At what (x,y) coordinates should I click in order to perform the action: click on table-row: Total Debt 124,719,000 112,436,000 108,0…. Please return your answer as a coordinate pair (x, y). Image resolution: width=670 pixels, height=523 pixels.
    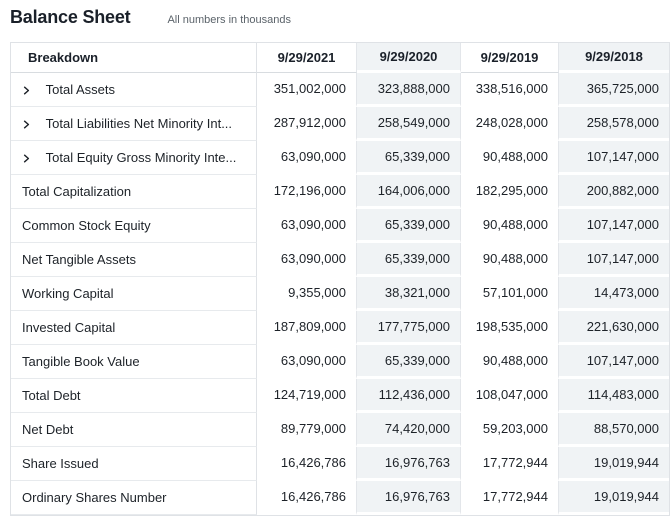
    Looking at the image, I should click on (340, 396).